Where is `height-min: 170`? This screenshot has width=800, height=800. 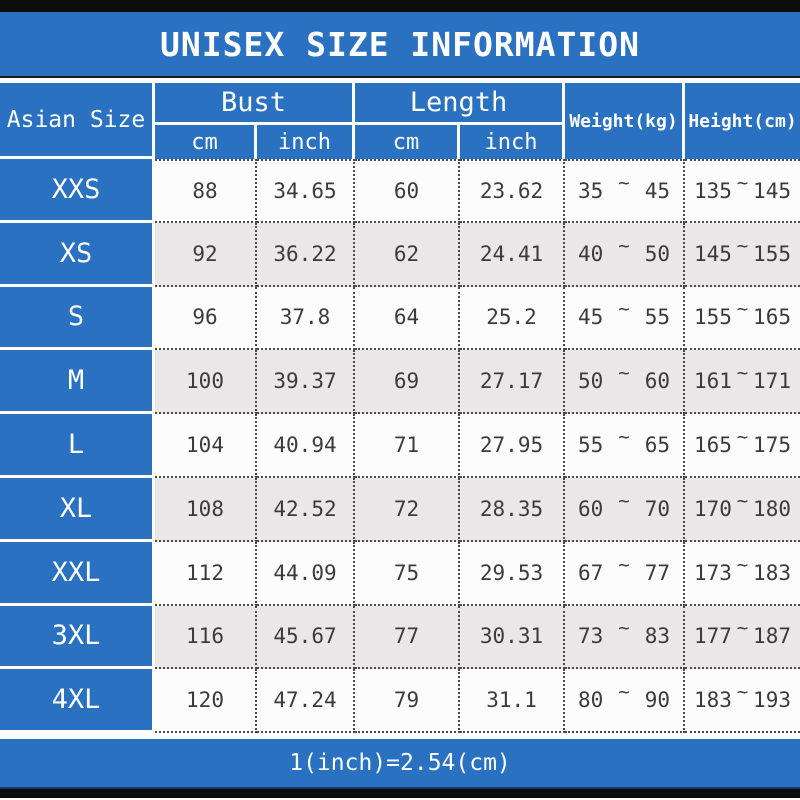
height-min: 170 is located at coordinates (713, 508).